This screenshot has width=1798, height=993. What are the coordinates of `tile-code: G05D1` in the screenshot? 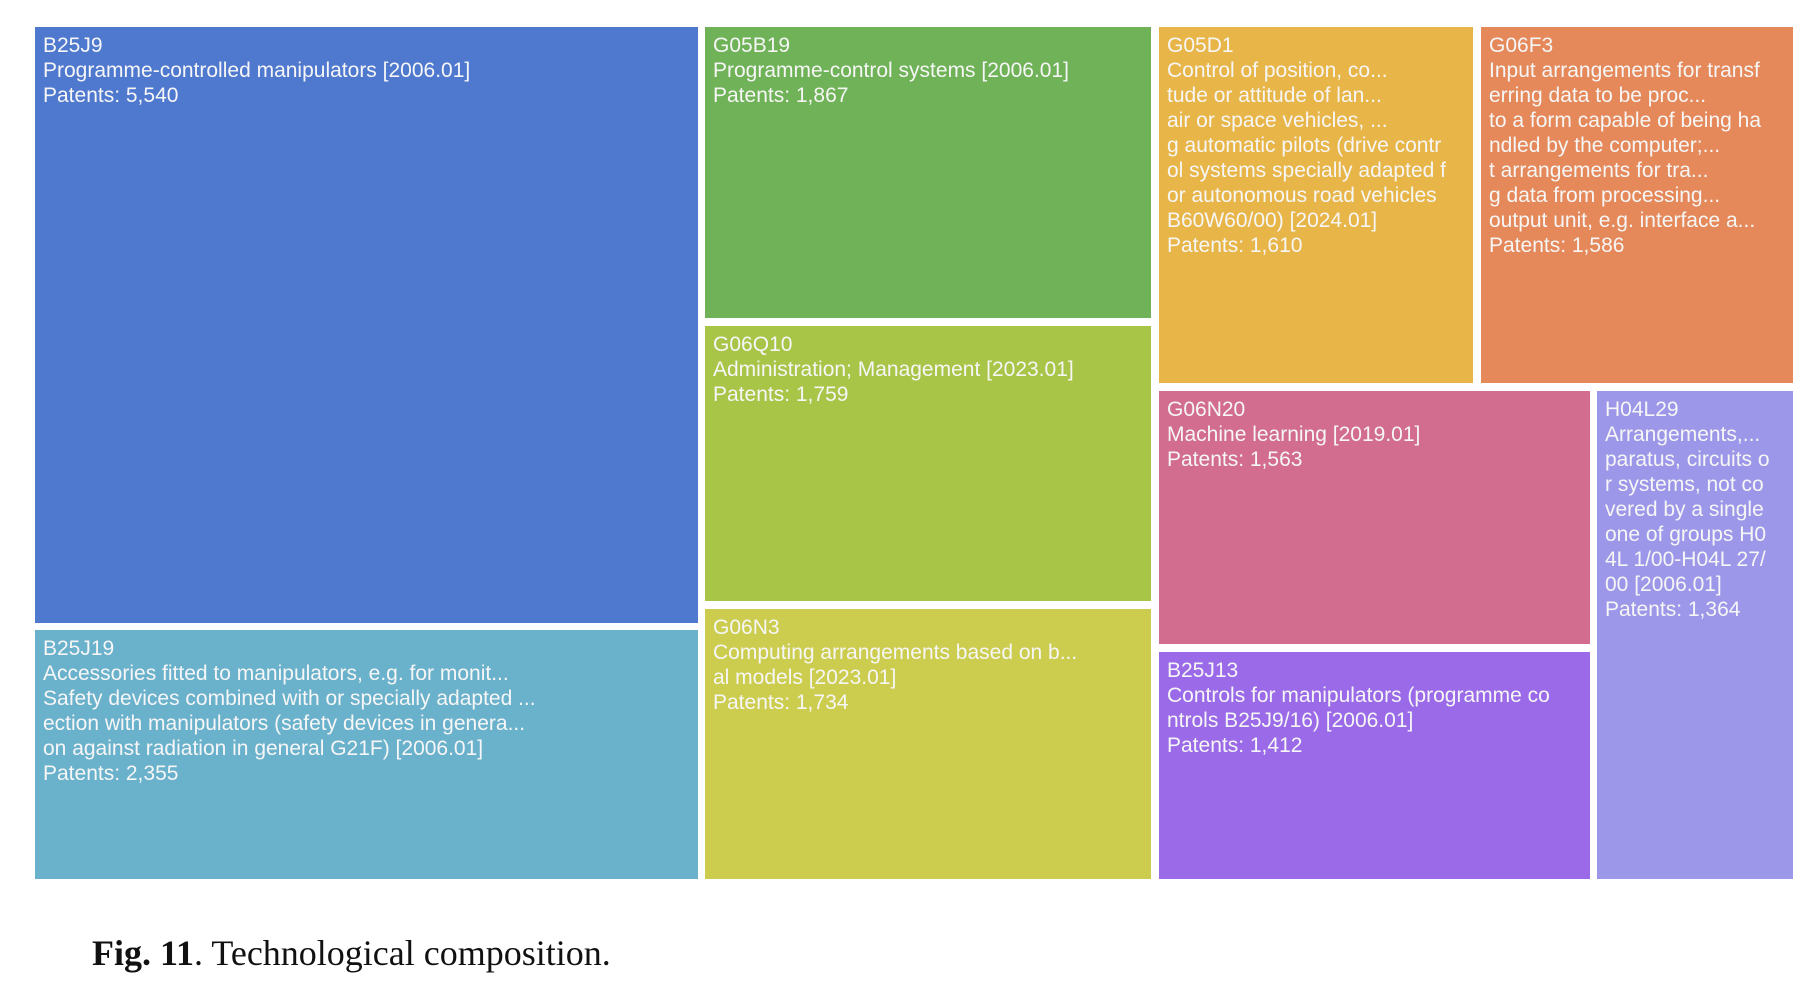 It's located at (1200, 45).